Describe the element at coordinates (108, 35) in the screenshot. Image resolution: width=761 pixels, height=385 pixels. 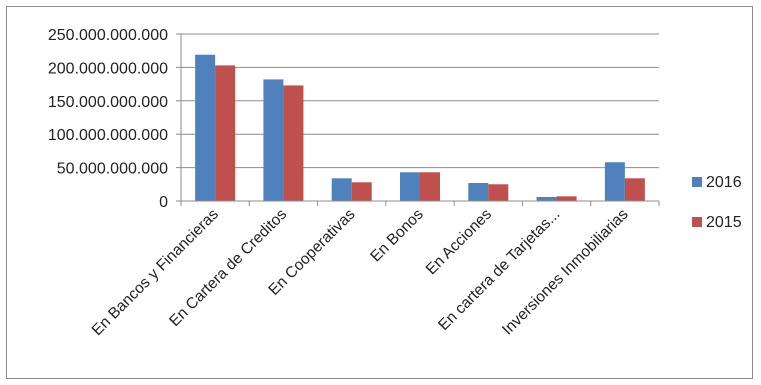
I see `y-tick-label: 250.000.000.000` at that location.